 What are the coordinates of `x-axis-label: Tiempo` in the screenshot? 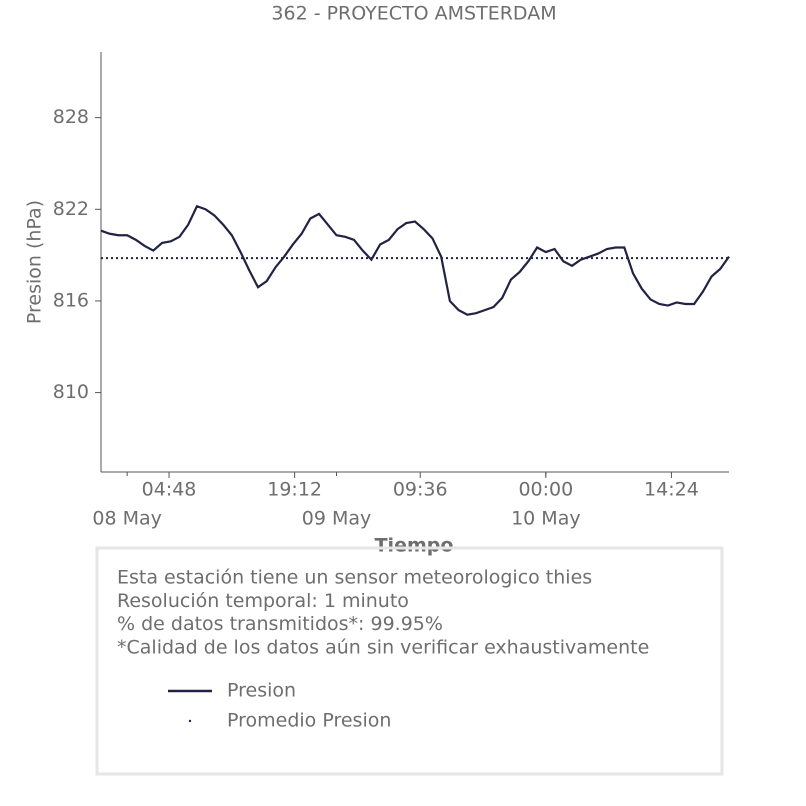 It's located at (414, 546).